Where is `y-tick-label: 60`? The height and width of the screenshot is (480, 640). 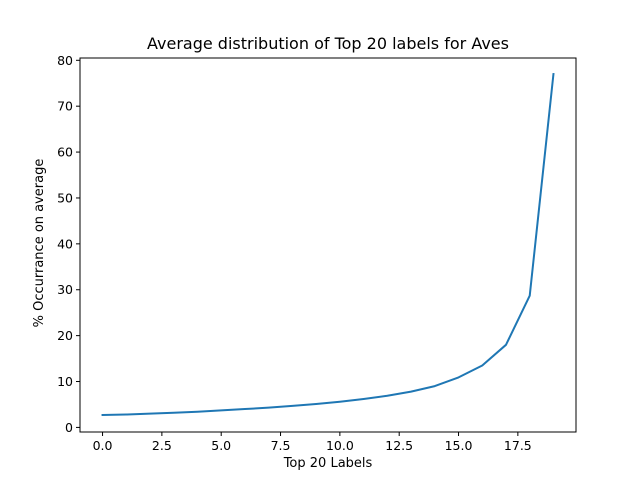 y-tick-label: 60 is located at coordinates (65, 152).